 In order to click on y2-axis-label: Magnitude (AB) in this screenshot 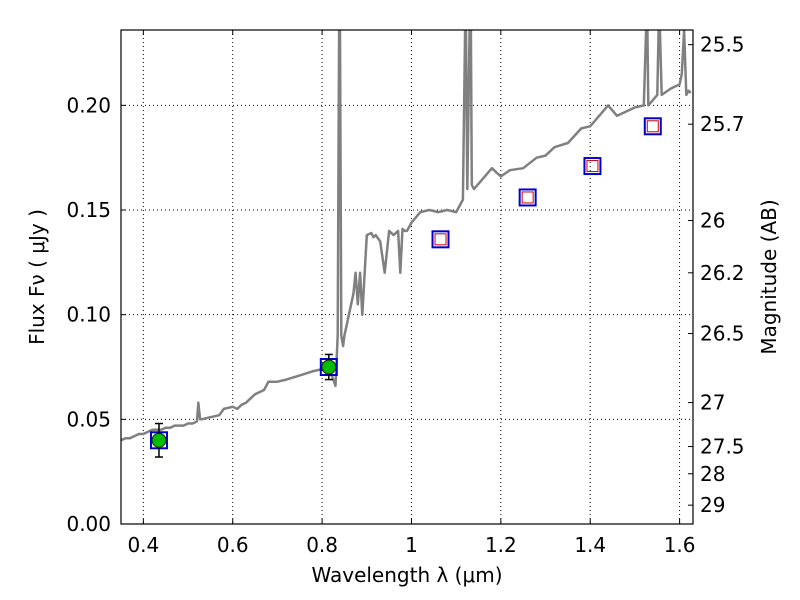, I will do `click(769, 276)`.